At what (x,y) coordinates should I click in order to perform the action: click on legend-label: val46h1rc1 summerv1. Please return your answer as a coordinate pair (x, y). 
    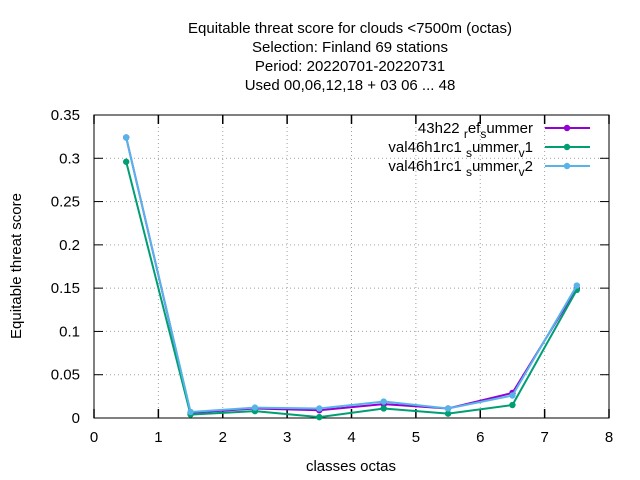
    Looking at the image, I should click on (460, 149).